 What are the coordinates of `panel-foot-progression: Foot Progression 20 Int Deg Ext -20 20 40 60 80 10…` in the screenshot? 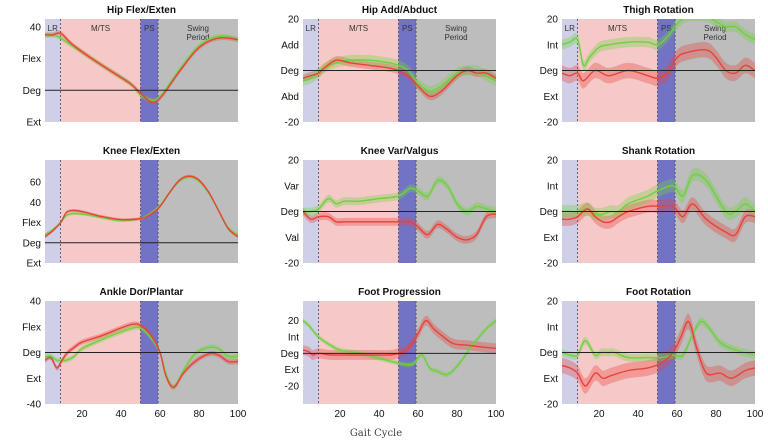 It's located at (393, 353).